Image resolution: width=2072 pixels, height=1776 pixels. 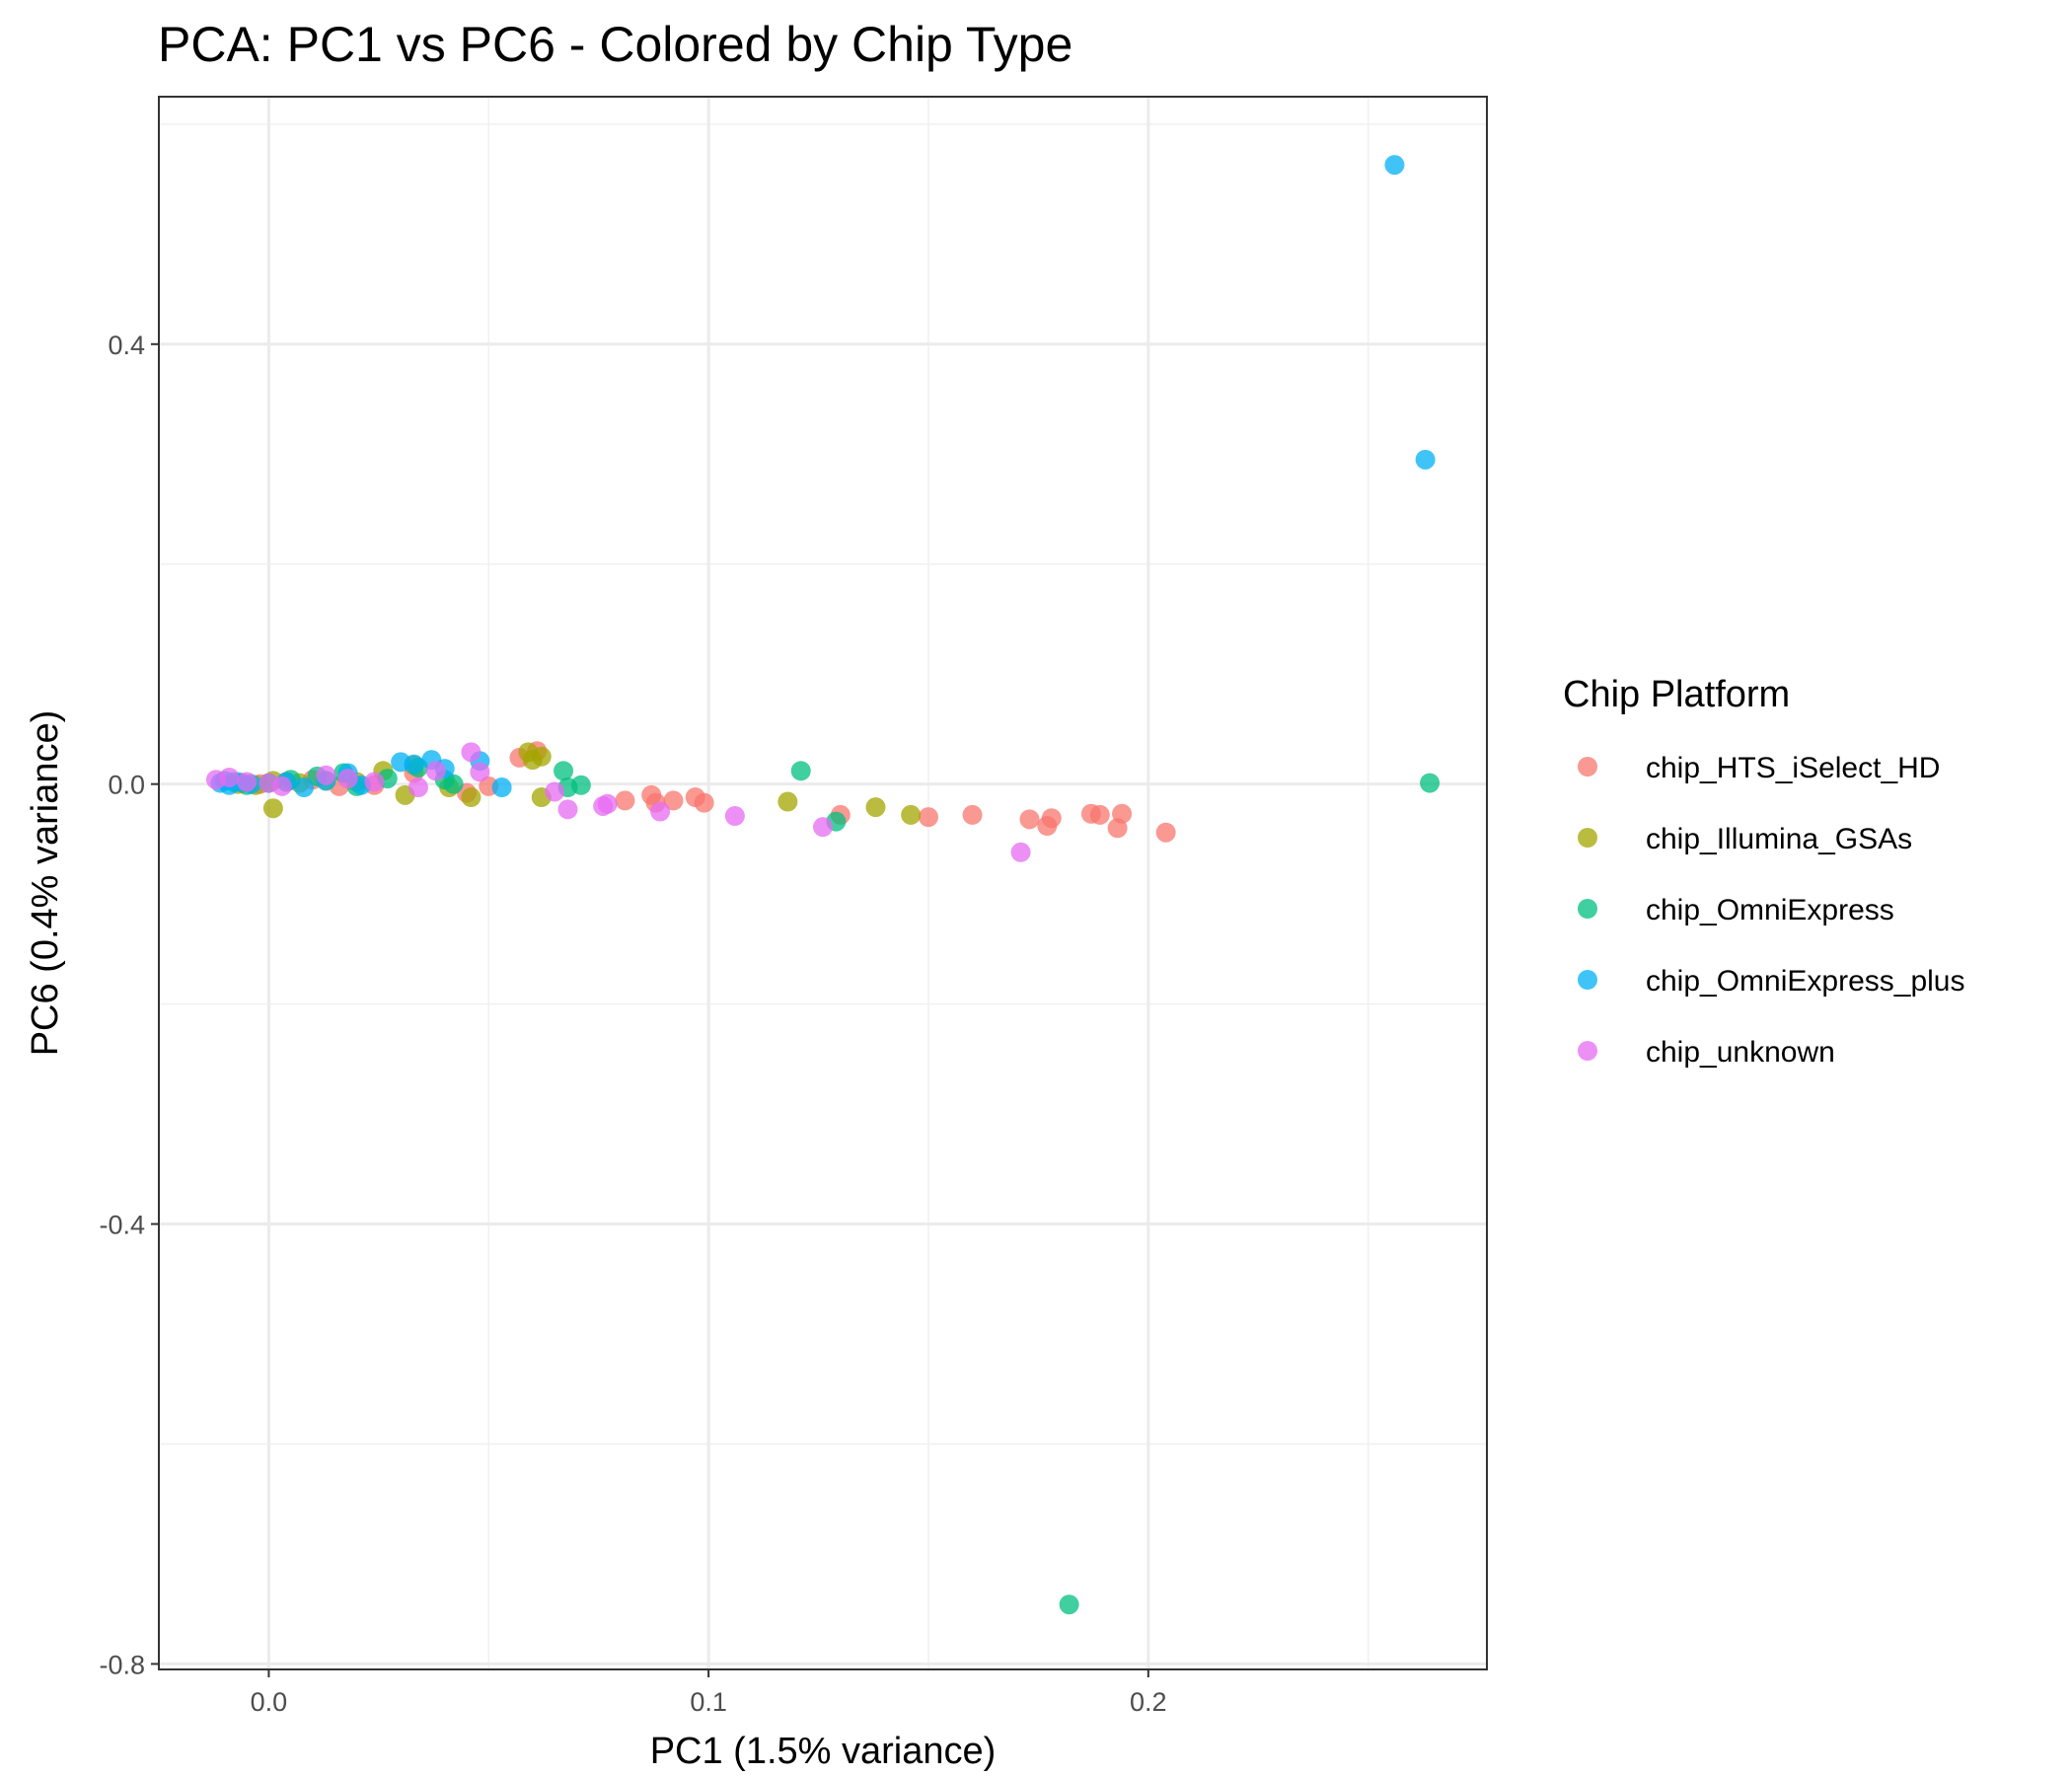 What do you see at coordinates (1677, 695) in the screenshot?
I see `legend-title: Chip Platform` at bounding box center [1677, 695].